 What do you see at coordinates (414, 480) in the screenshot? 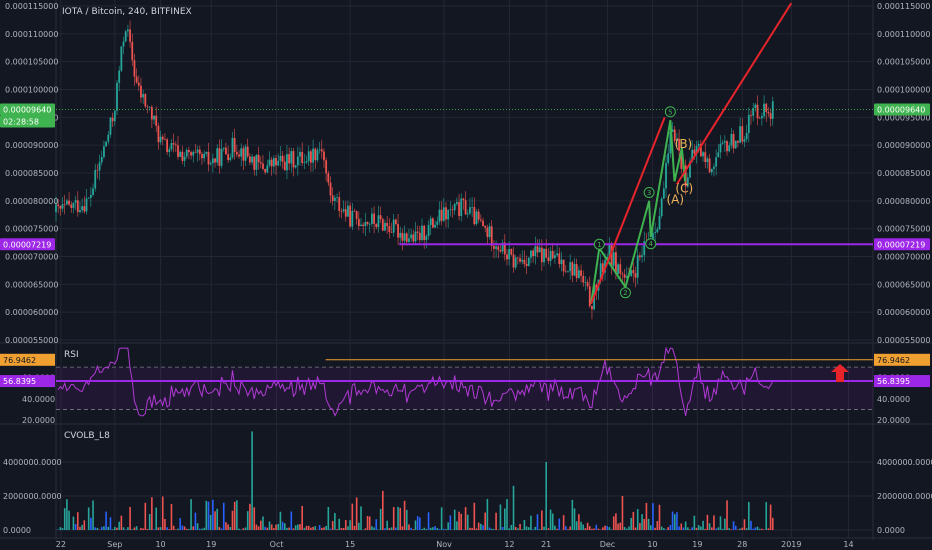
I see `volume-pane` at bounding box center [414, 480].